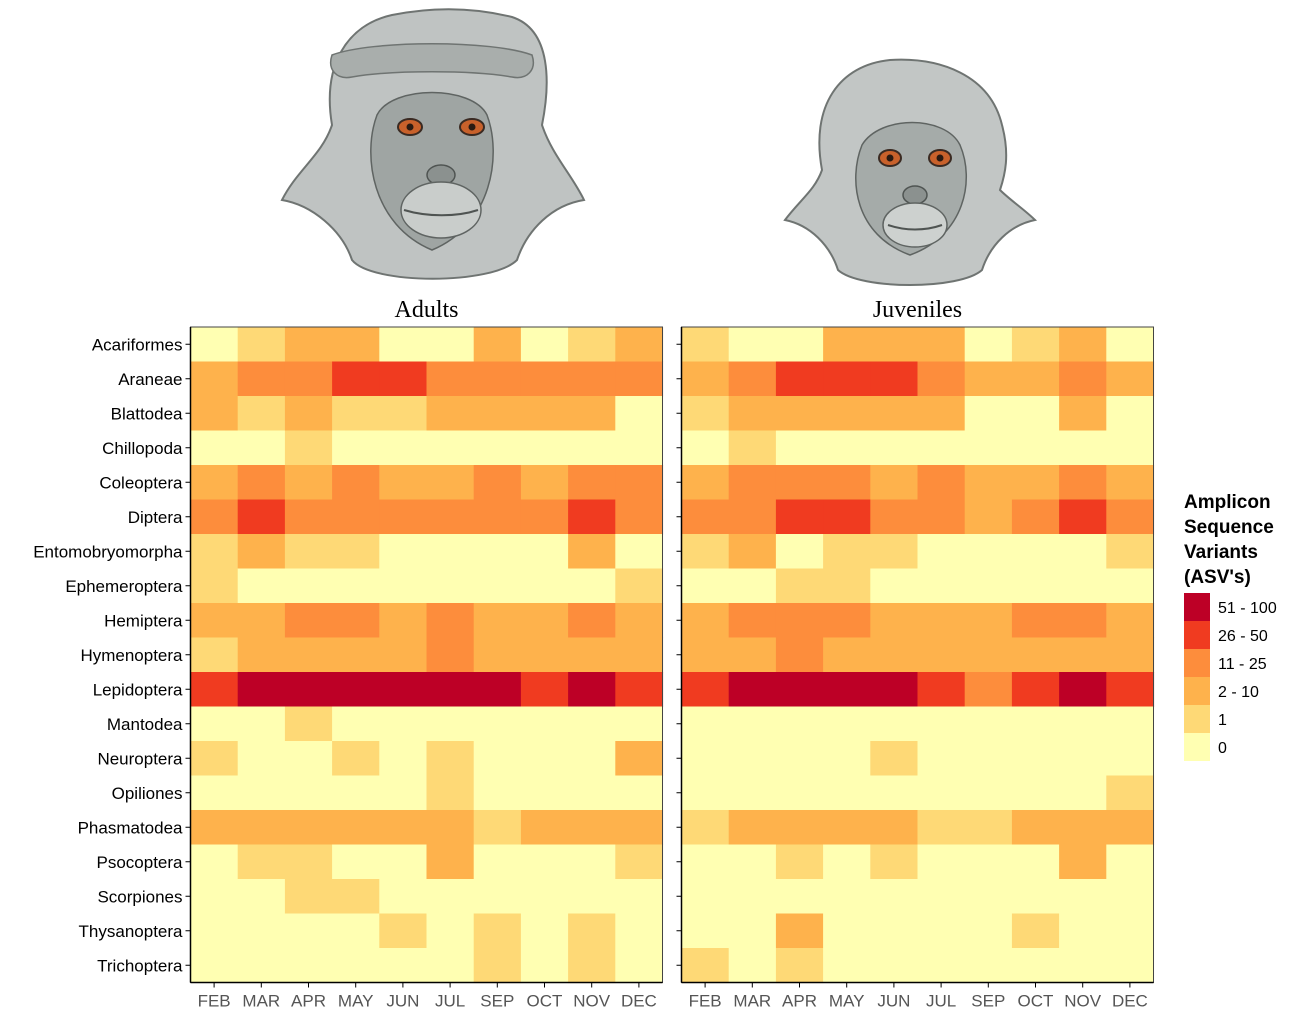  What do you see at coordinates (138, 689) in the screenshot?
I see `y-tick-label: Lepidoptera` at bounding box center [138, 689].